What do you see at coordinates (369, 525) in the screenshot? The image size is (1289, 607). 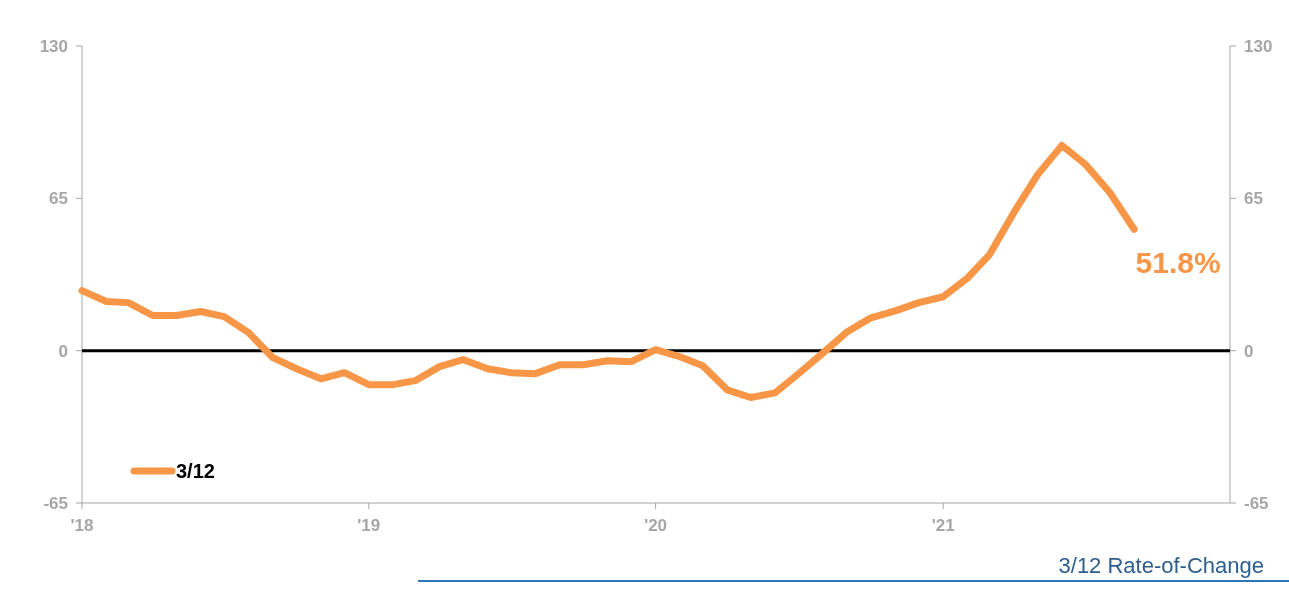 I see `x-tick-label: '19` at bounding box center [369, 525].